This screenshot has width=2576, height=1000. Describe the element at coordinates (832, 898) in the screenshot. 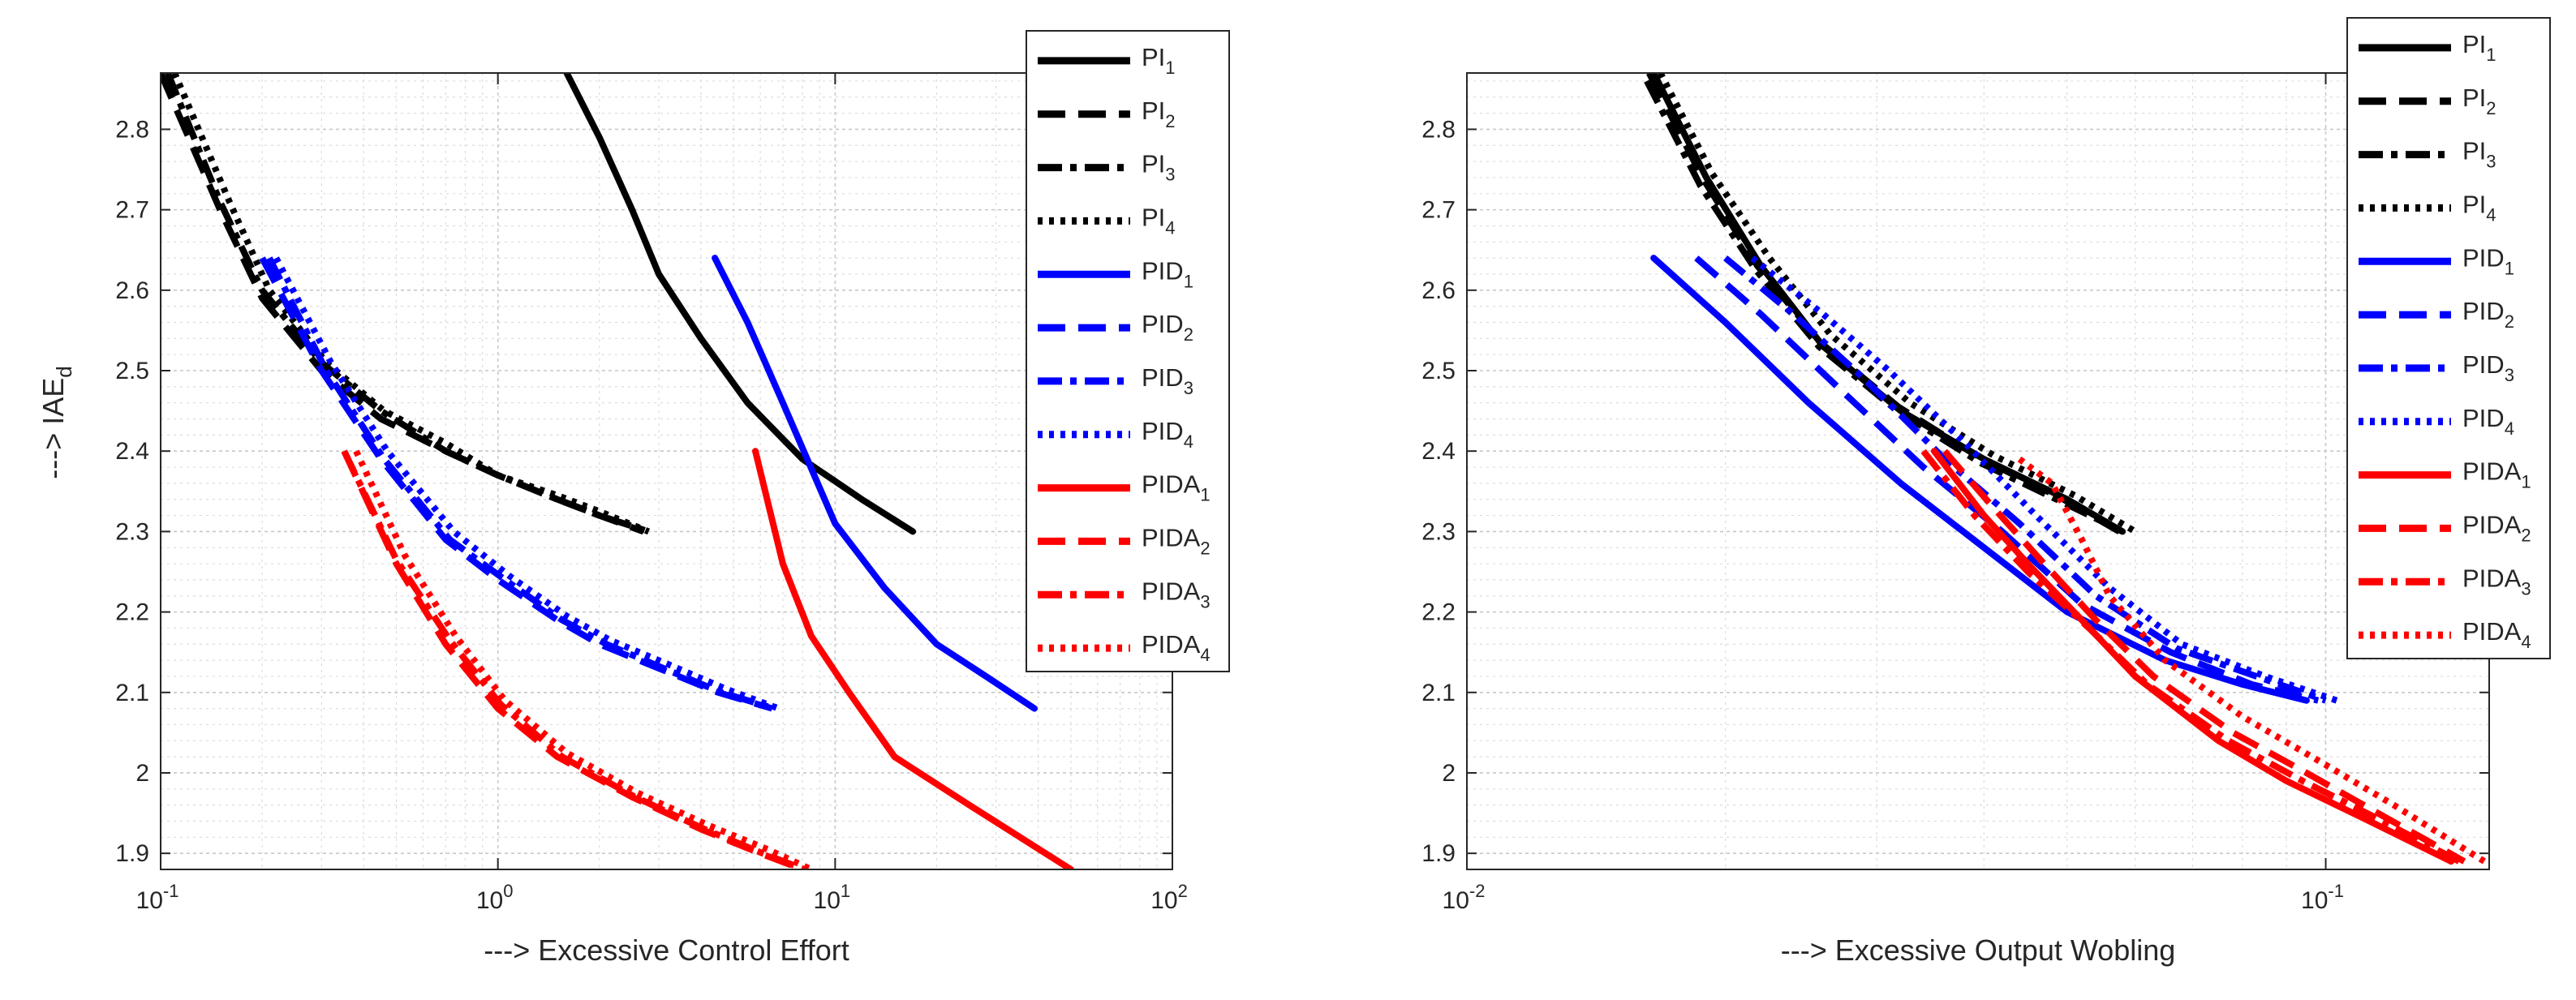

I see `x-tick-label: 10¹` at that location.